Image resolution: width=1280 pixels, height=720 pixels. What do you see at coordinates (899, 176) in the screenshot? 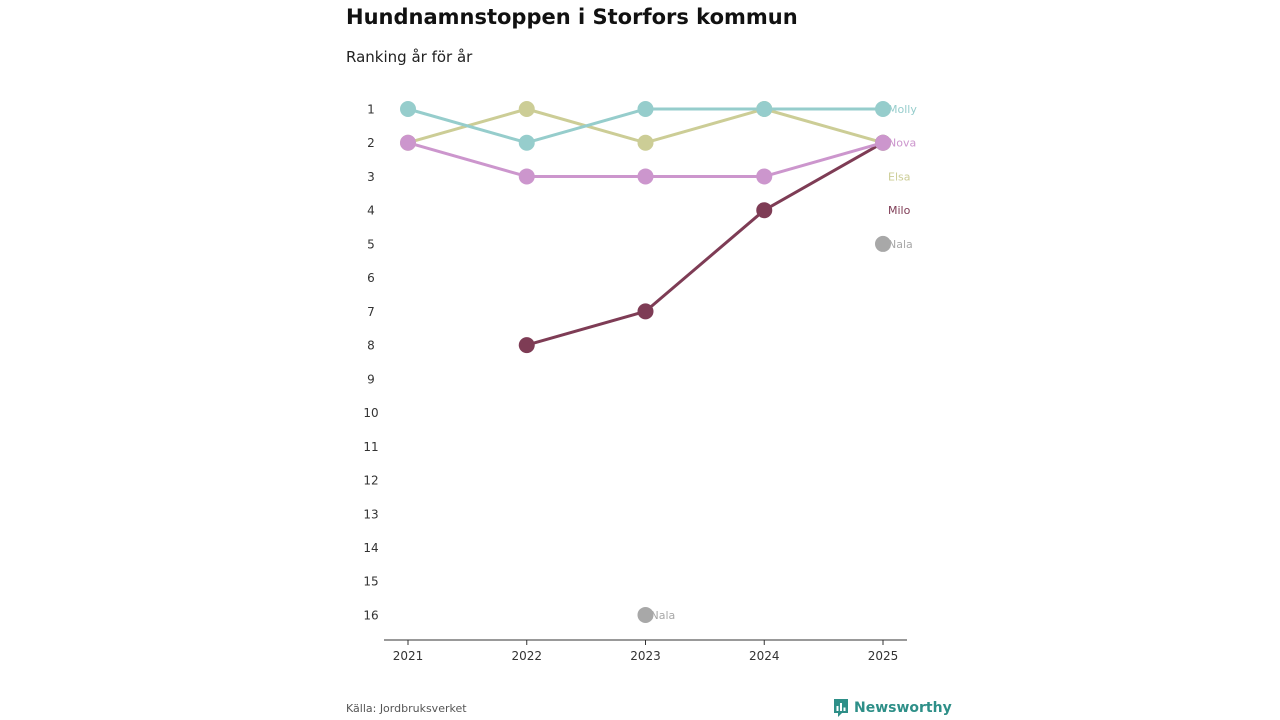
I see `end-label-elsa: Elsa` at bounding box center [899, 176].